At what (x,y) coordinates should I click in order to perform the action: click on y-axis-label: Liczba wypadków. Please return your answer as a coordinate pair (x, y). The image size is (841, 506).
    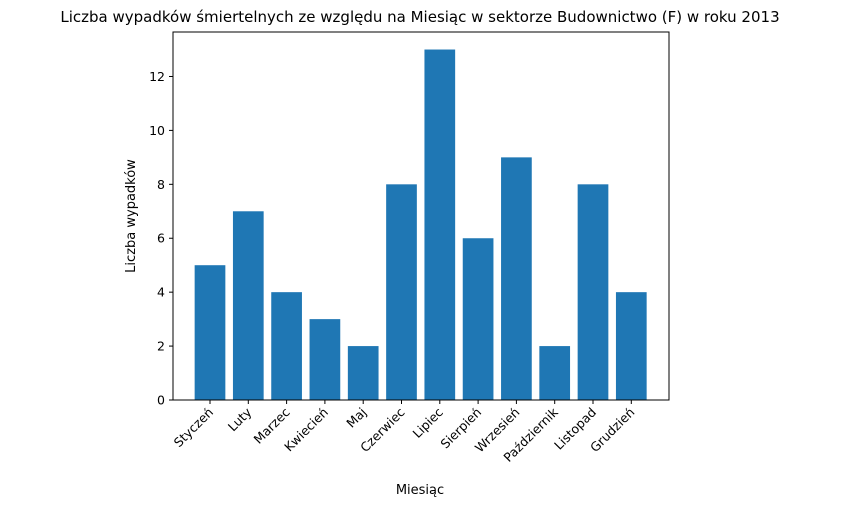
    Looking at the image, I should click on (131, 216).